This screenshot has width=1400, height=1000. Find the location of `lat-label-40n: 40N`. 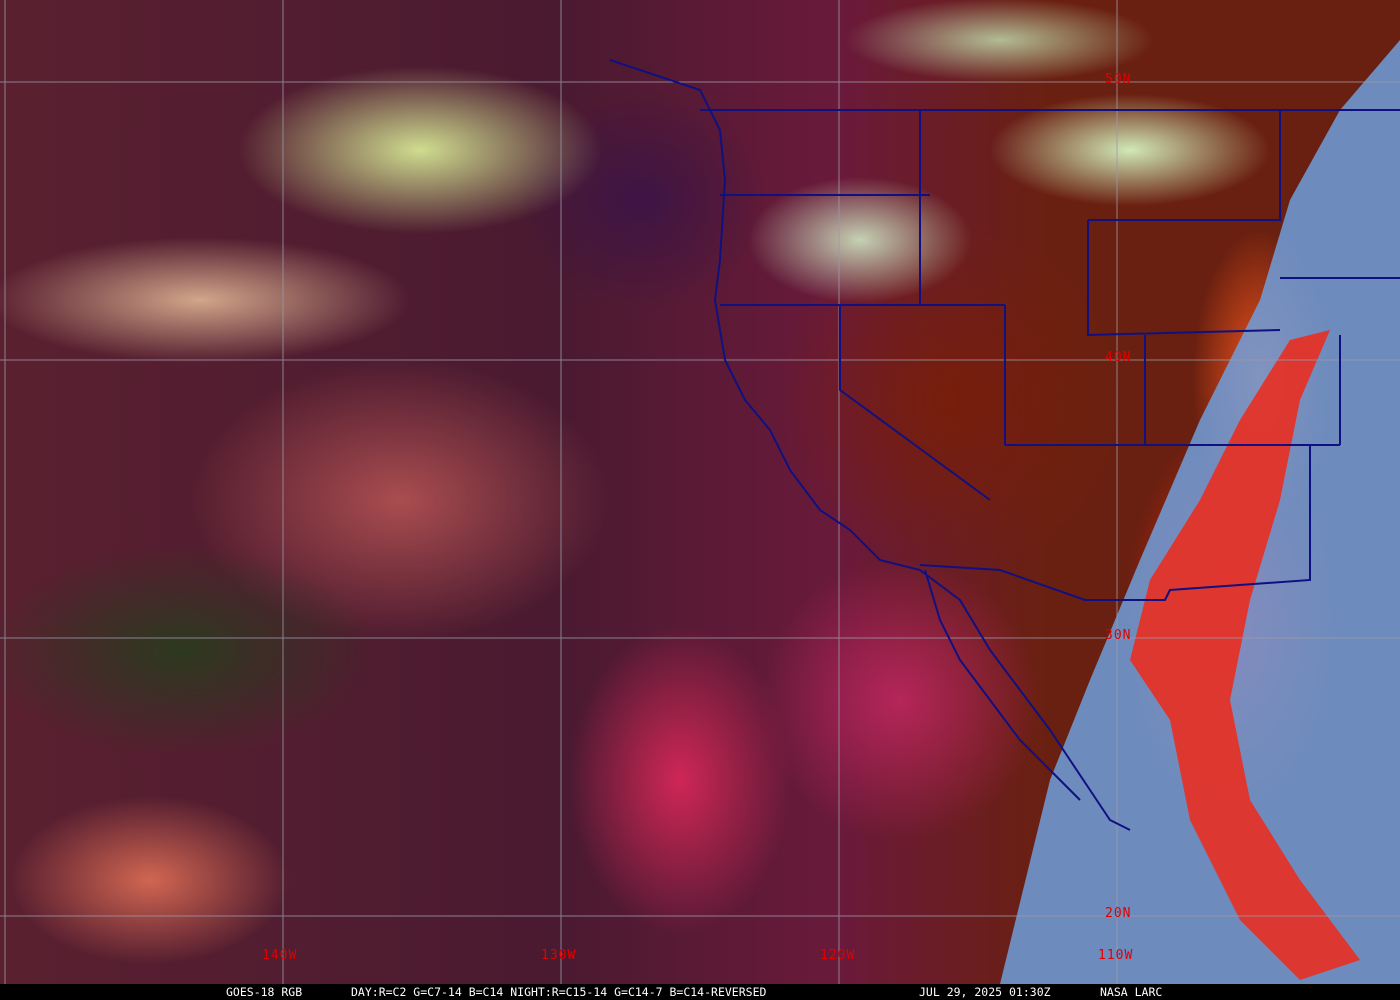

lat-label-40n: 40N is located at coordinates (1118, 357).